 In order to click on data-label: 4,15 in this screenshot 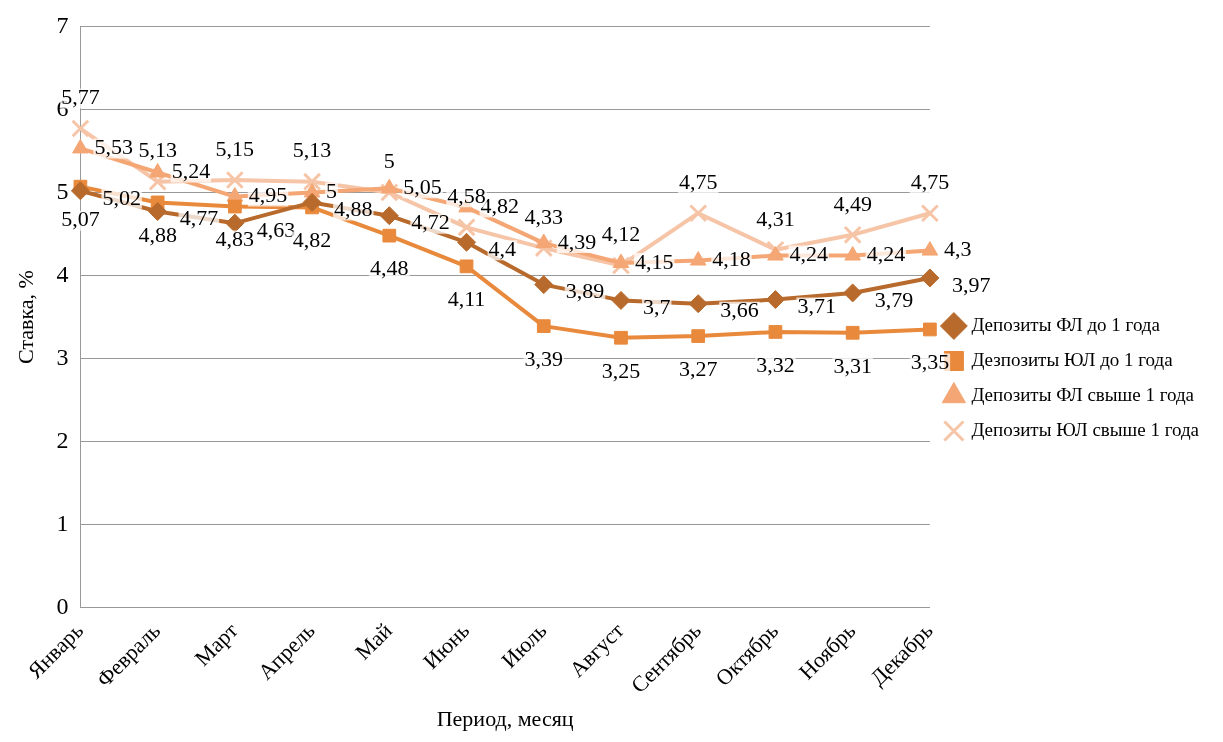, I will do `click(654, 261)`.